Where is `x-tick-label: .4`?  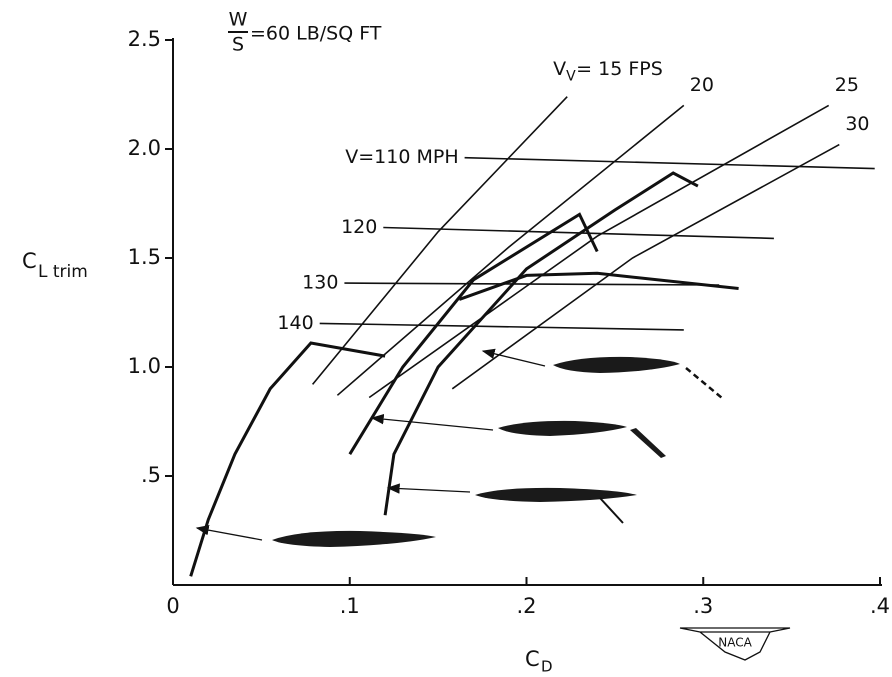
x-tick-label: .4 is located at coordinates (880, 606).